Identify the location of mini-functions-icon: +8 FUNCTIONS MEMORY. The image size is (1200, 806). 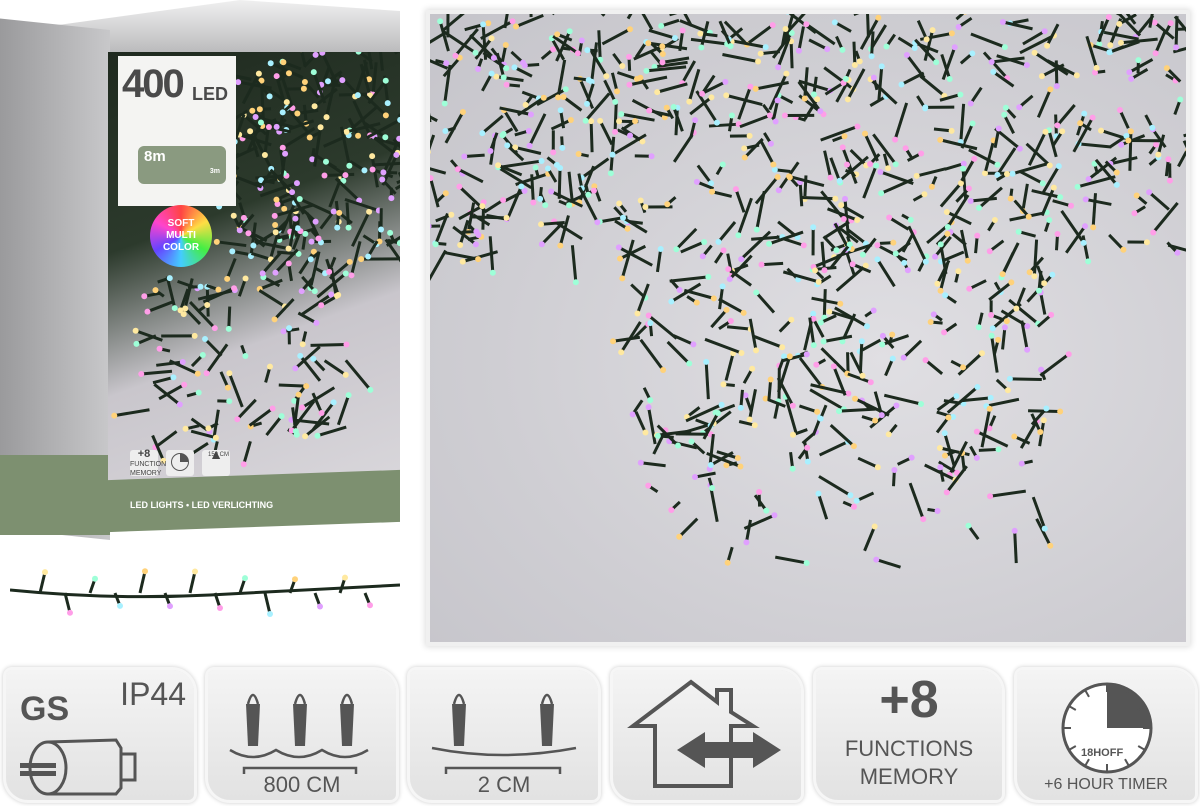
(150, 462).